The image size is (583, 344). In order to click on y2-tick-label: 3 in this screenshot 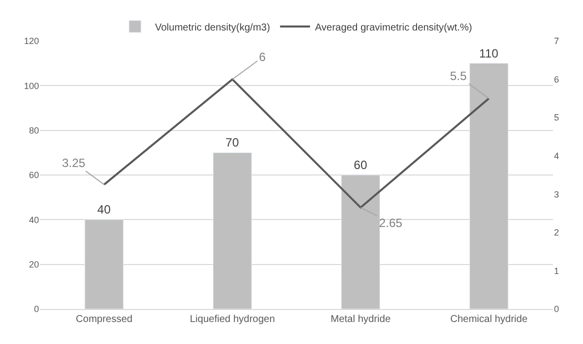, I will do `click(557, 194)`.